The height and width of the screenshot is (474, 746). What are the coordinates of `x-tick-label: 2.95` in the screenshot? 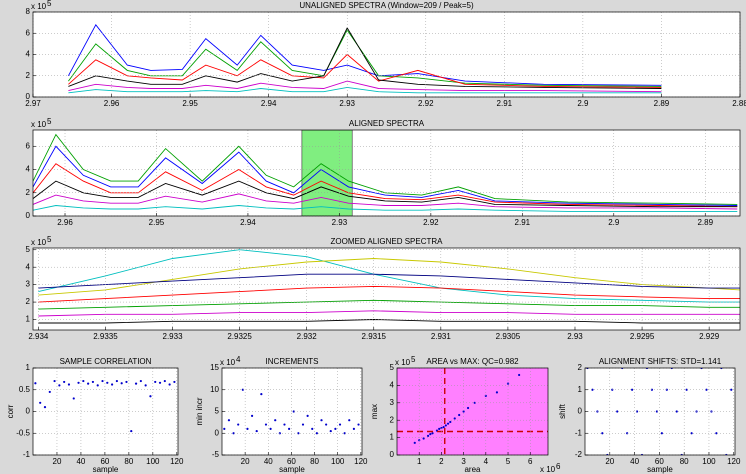 It's located at (157, 222).